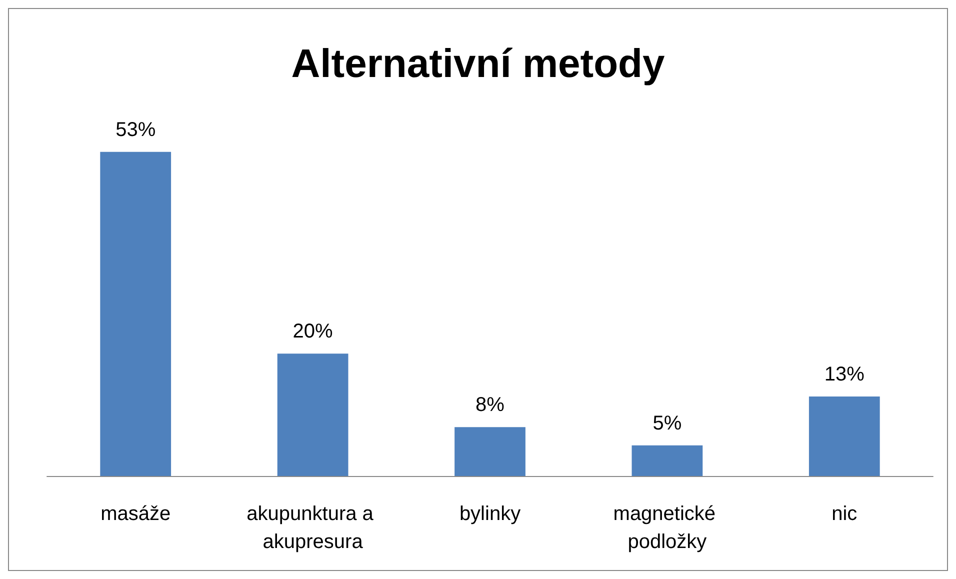  What do you see at coordinates (478, 64) in the screenshot?
I see `chart-title: Alternativní metody` at bounding box center [478, 64].